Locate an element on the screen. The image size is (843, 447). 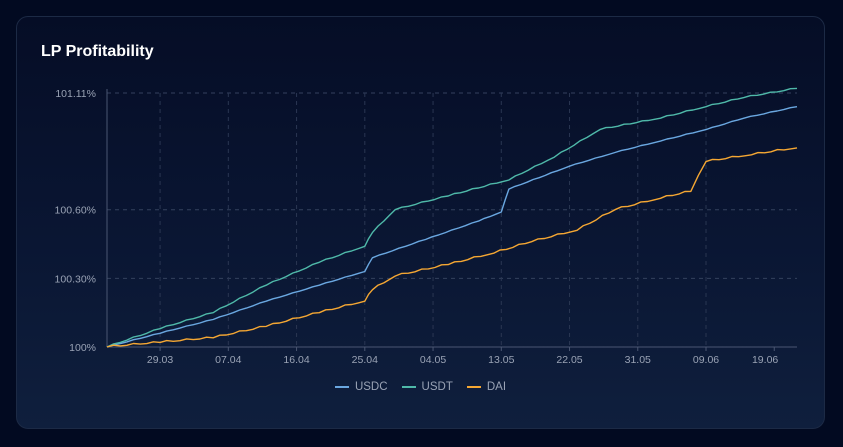
x-tick-label: 13.05 is located at coordinates (501, 360).